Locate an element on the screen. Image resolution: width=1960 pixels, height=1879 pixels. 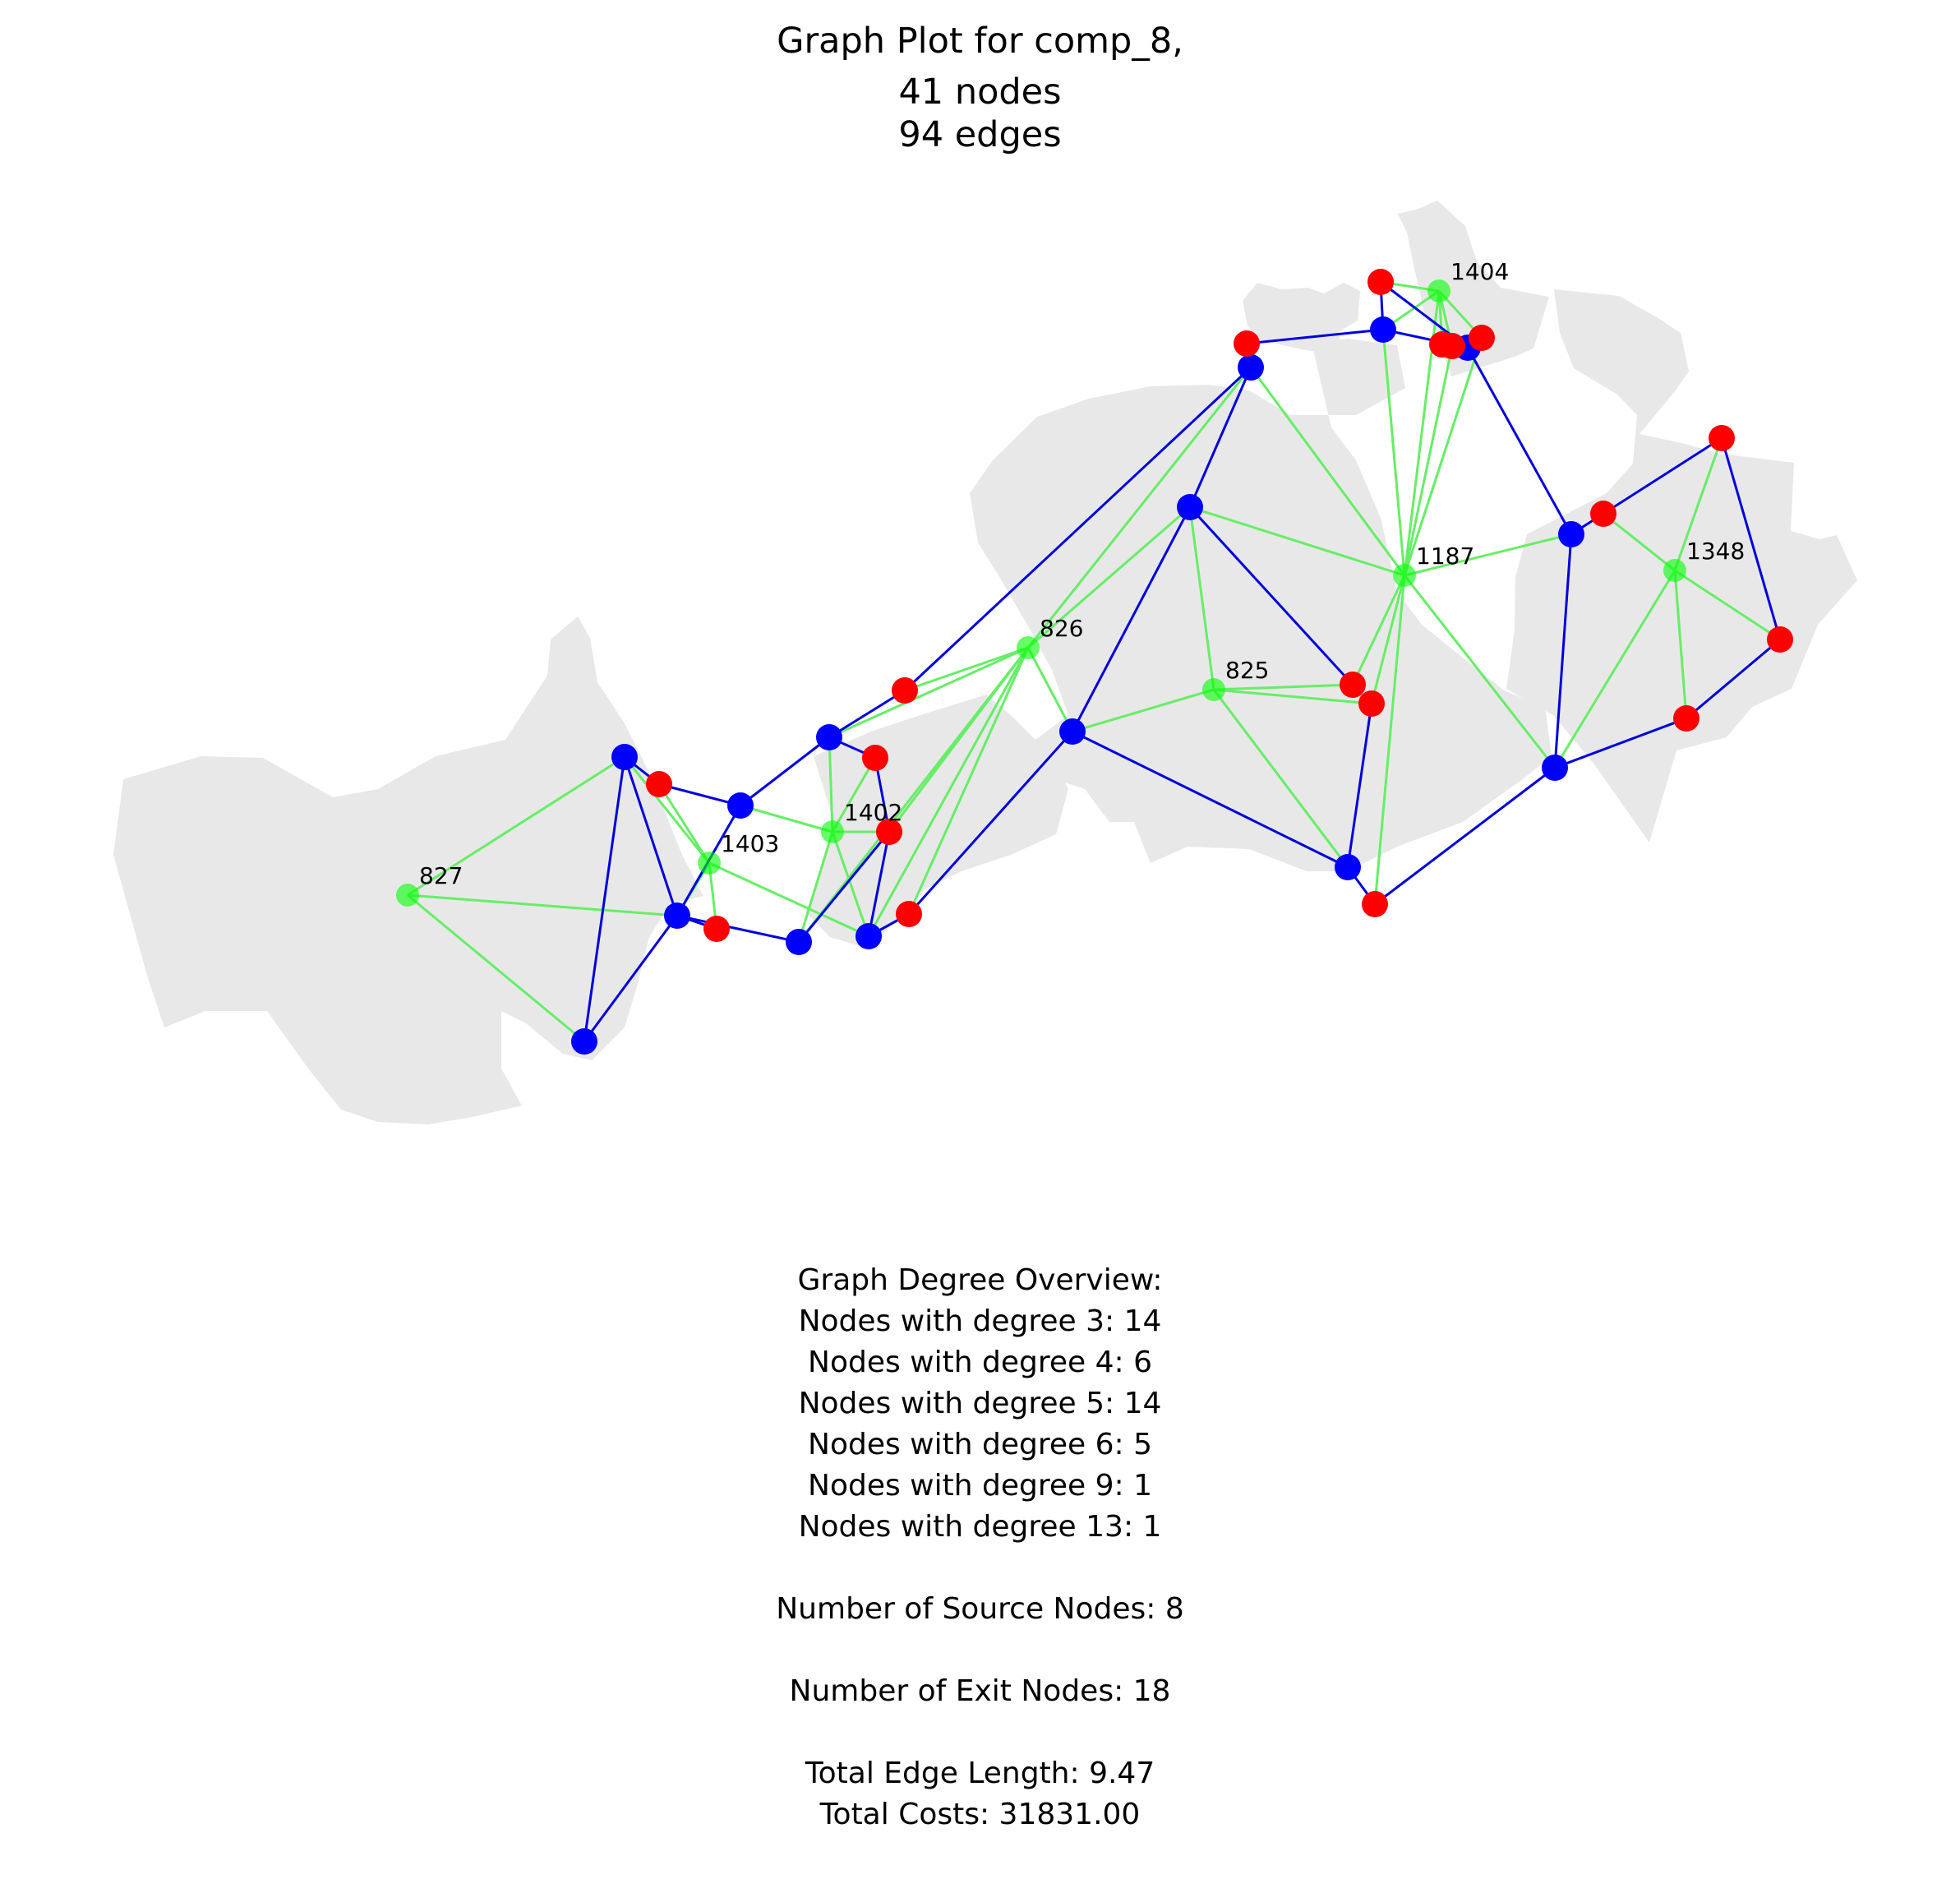
degree-overview-heading: Graph Degree Overview: is located at coordinates (980, 1280).